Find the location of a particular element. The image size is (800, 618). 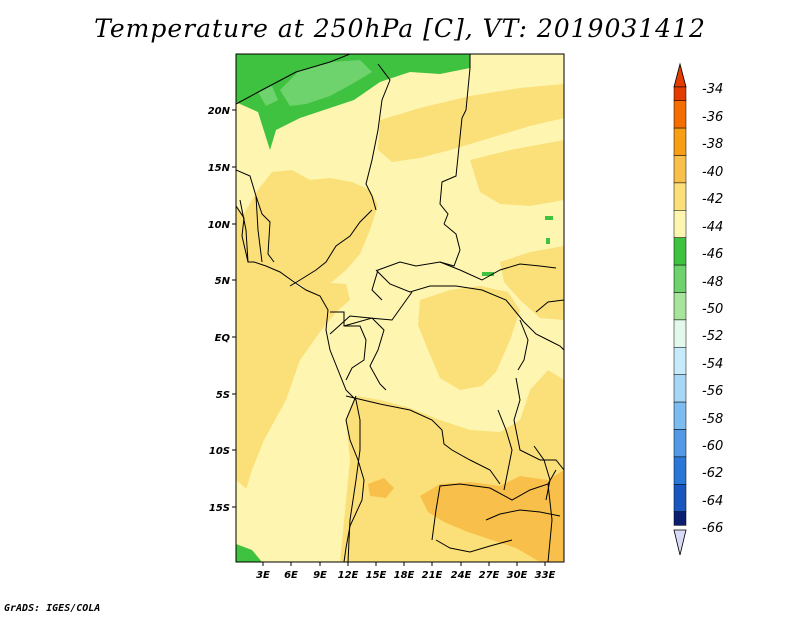

colorbar-label: -64 is located at coordinates (712, 501).